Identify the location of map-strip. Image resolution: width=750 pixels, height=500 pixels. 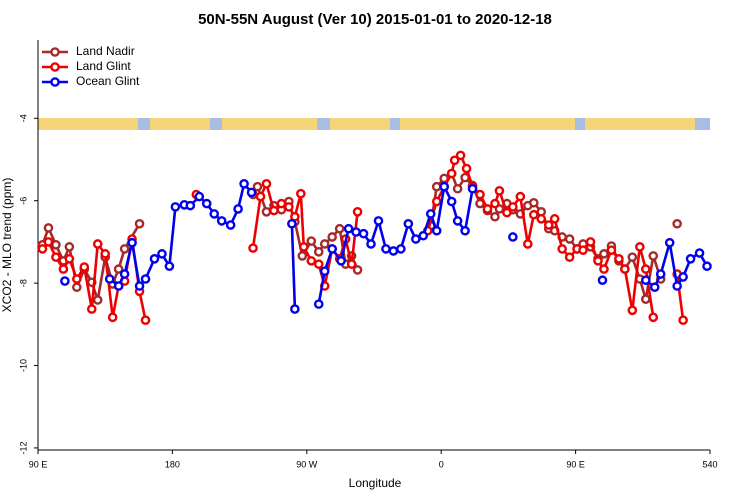
(374, 124).